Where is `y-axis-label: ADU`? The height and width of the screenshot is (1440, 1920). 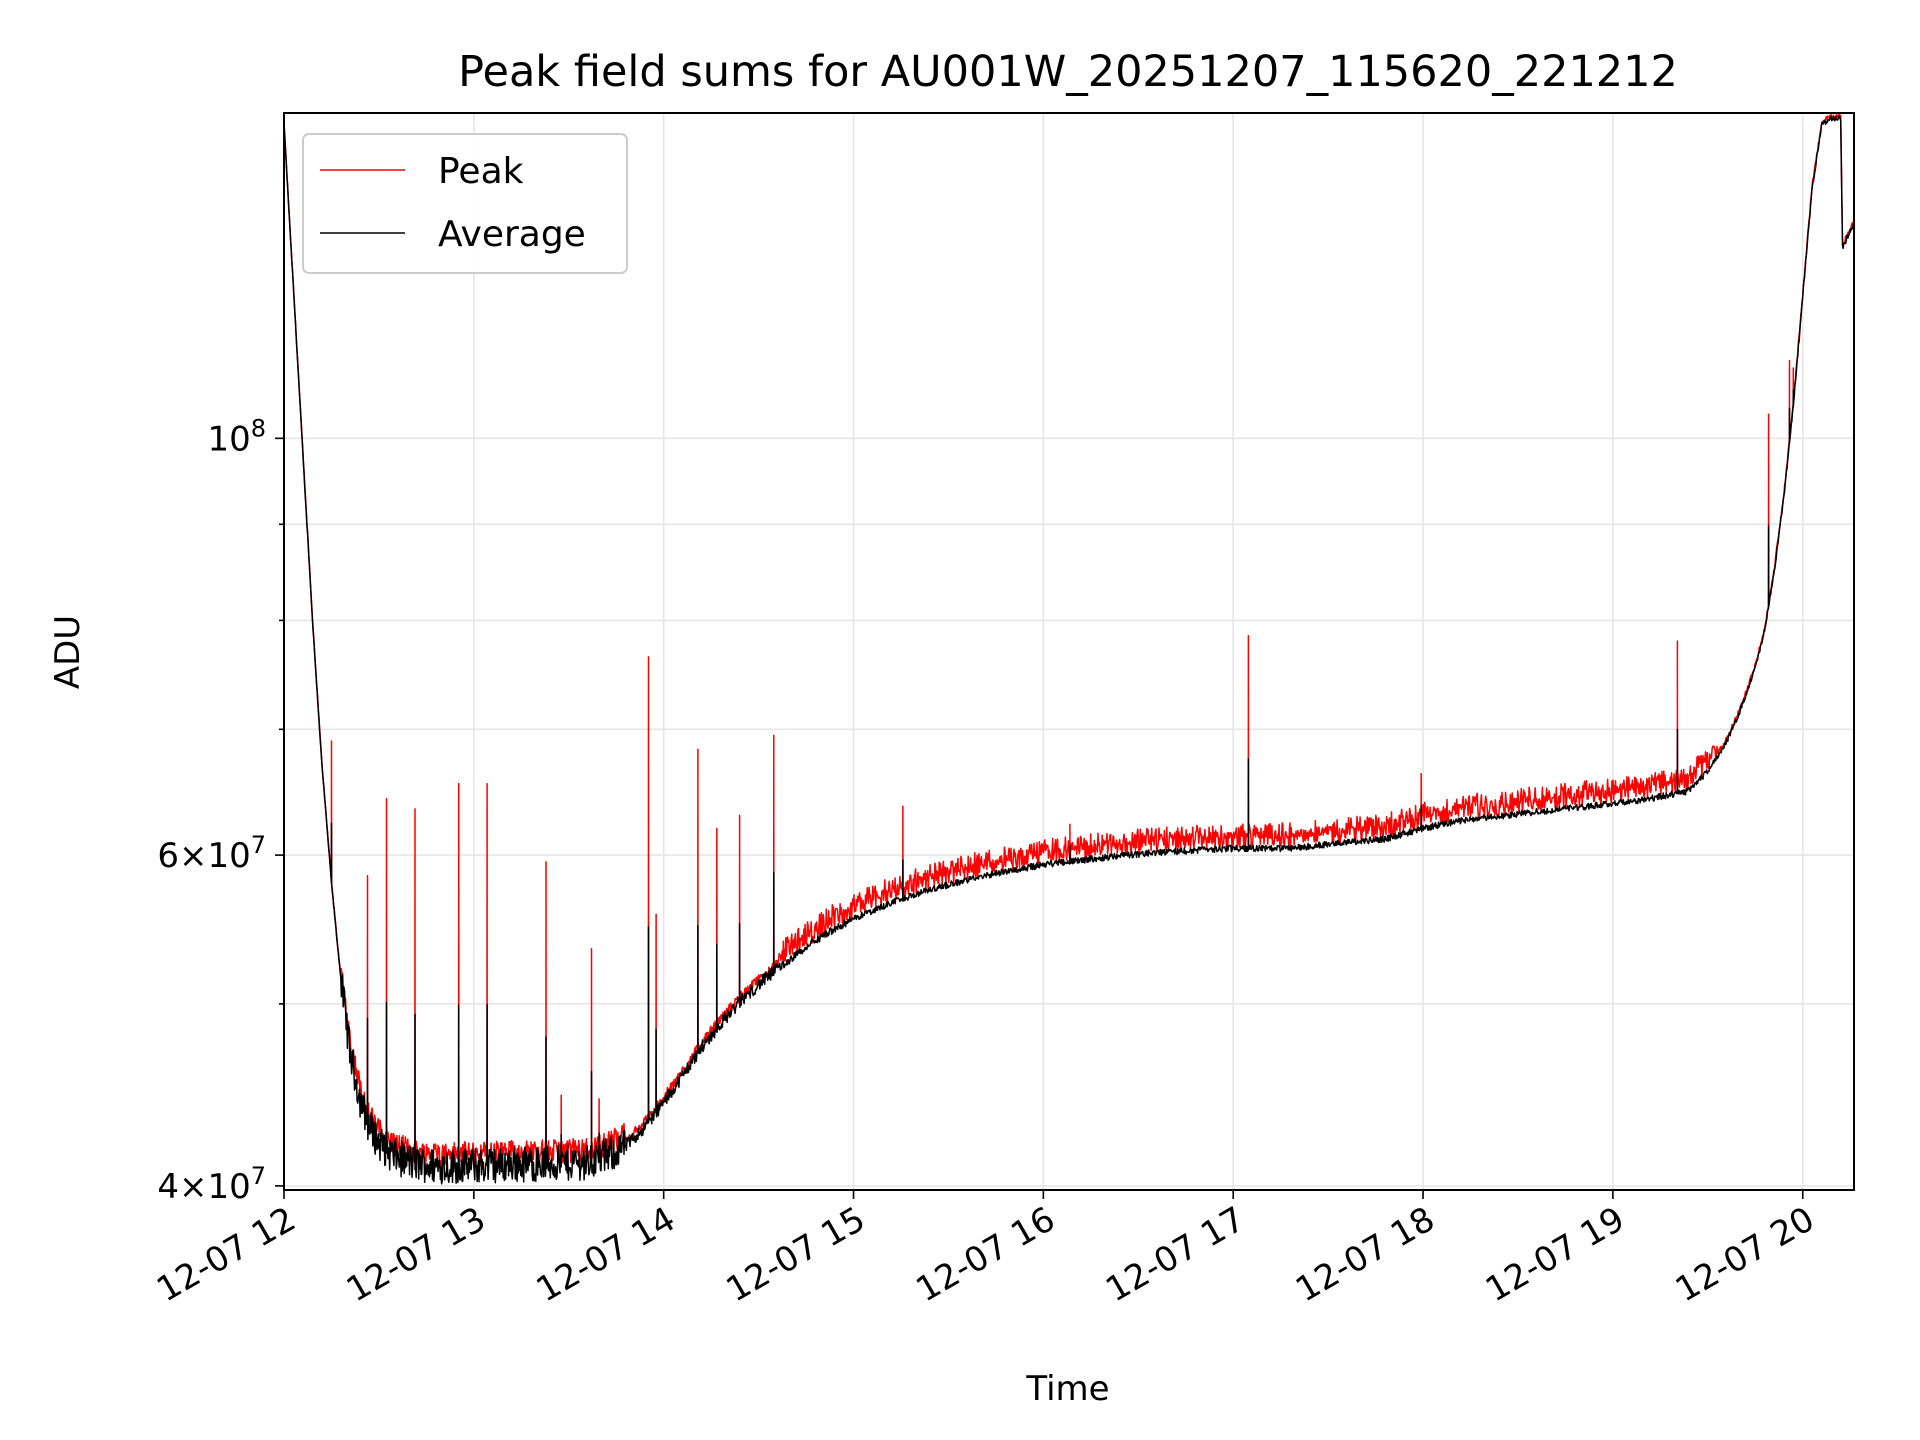 y-axis-label: ADU is located at coordinates (68, 652).